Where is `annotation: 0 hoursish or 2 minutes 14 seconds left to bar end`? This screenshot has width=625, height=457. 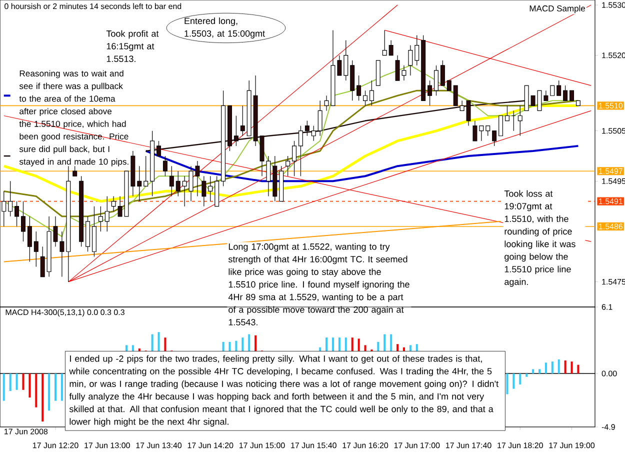
annotation: 0 hoursish or 2 minutes 14 seconds left to bar end is located at coordinates (93, 6).